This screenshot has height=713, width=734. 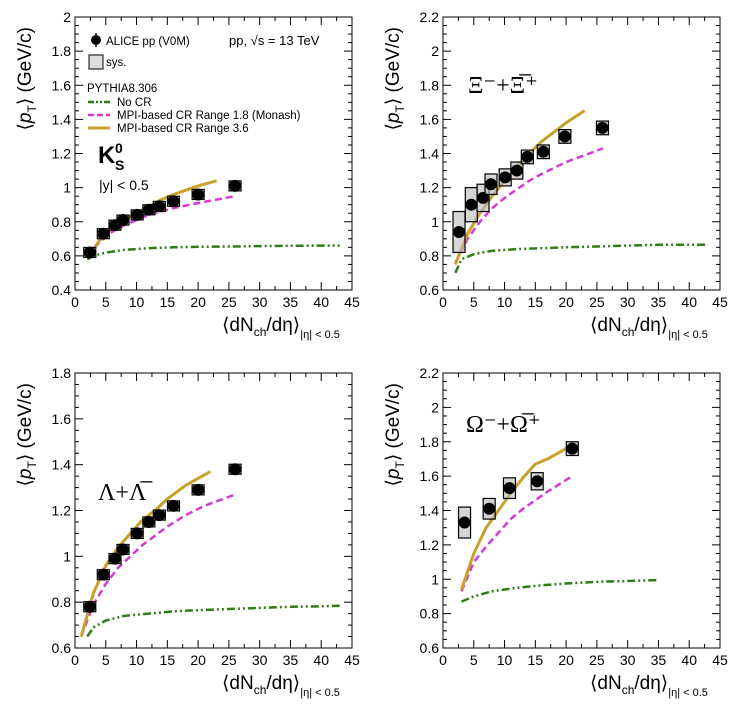 What do you see at coordinates (119, 165) in the screenshot?
I see `ks0-sub: S` at bounding box center [119, 165].